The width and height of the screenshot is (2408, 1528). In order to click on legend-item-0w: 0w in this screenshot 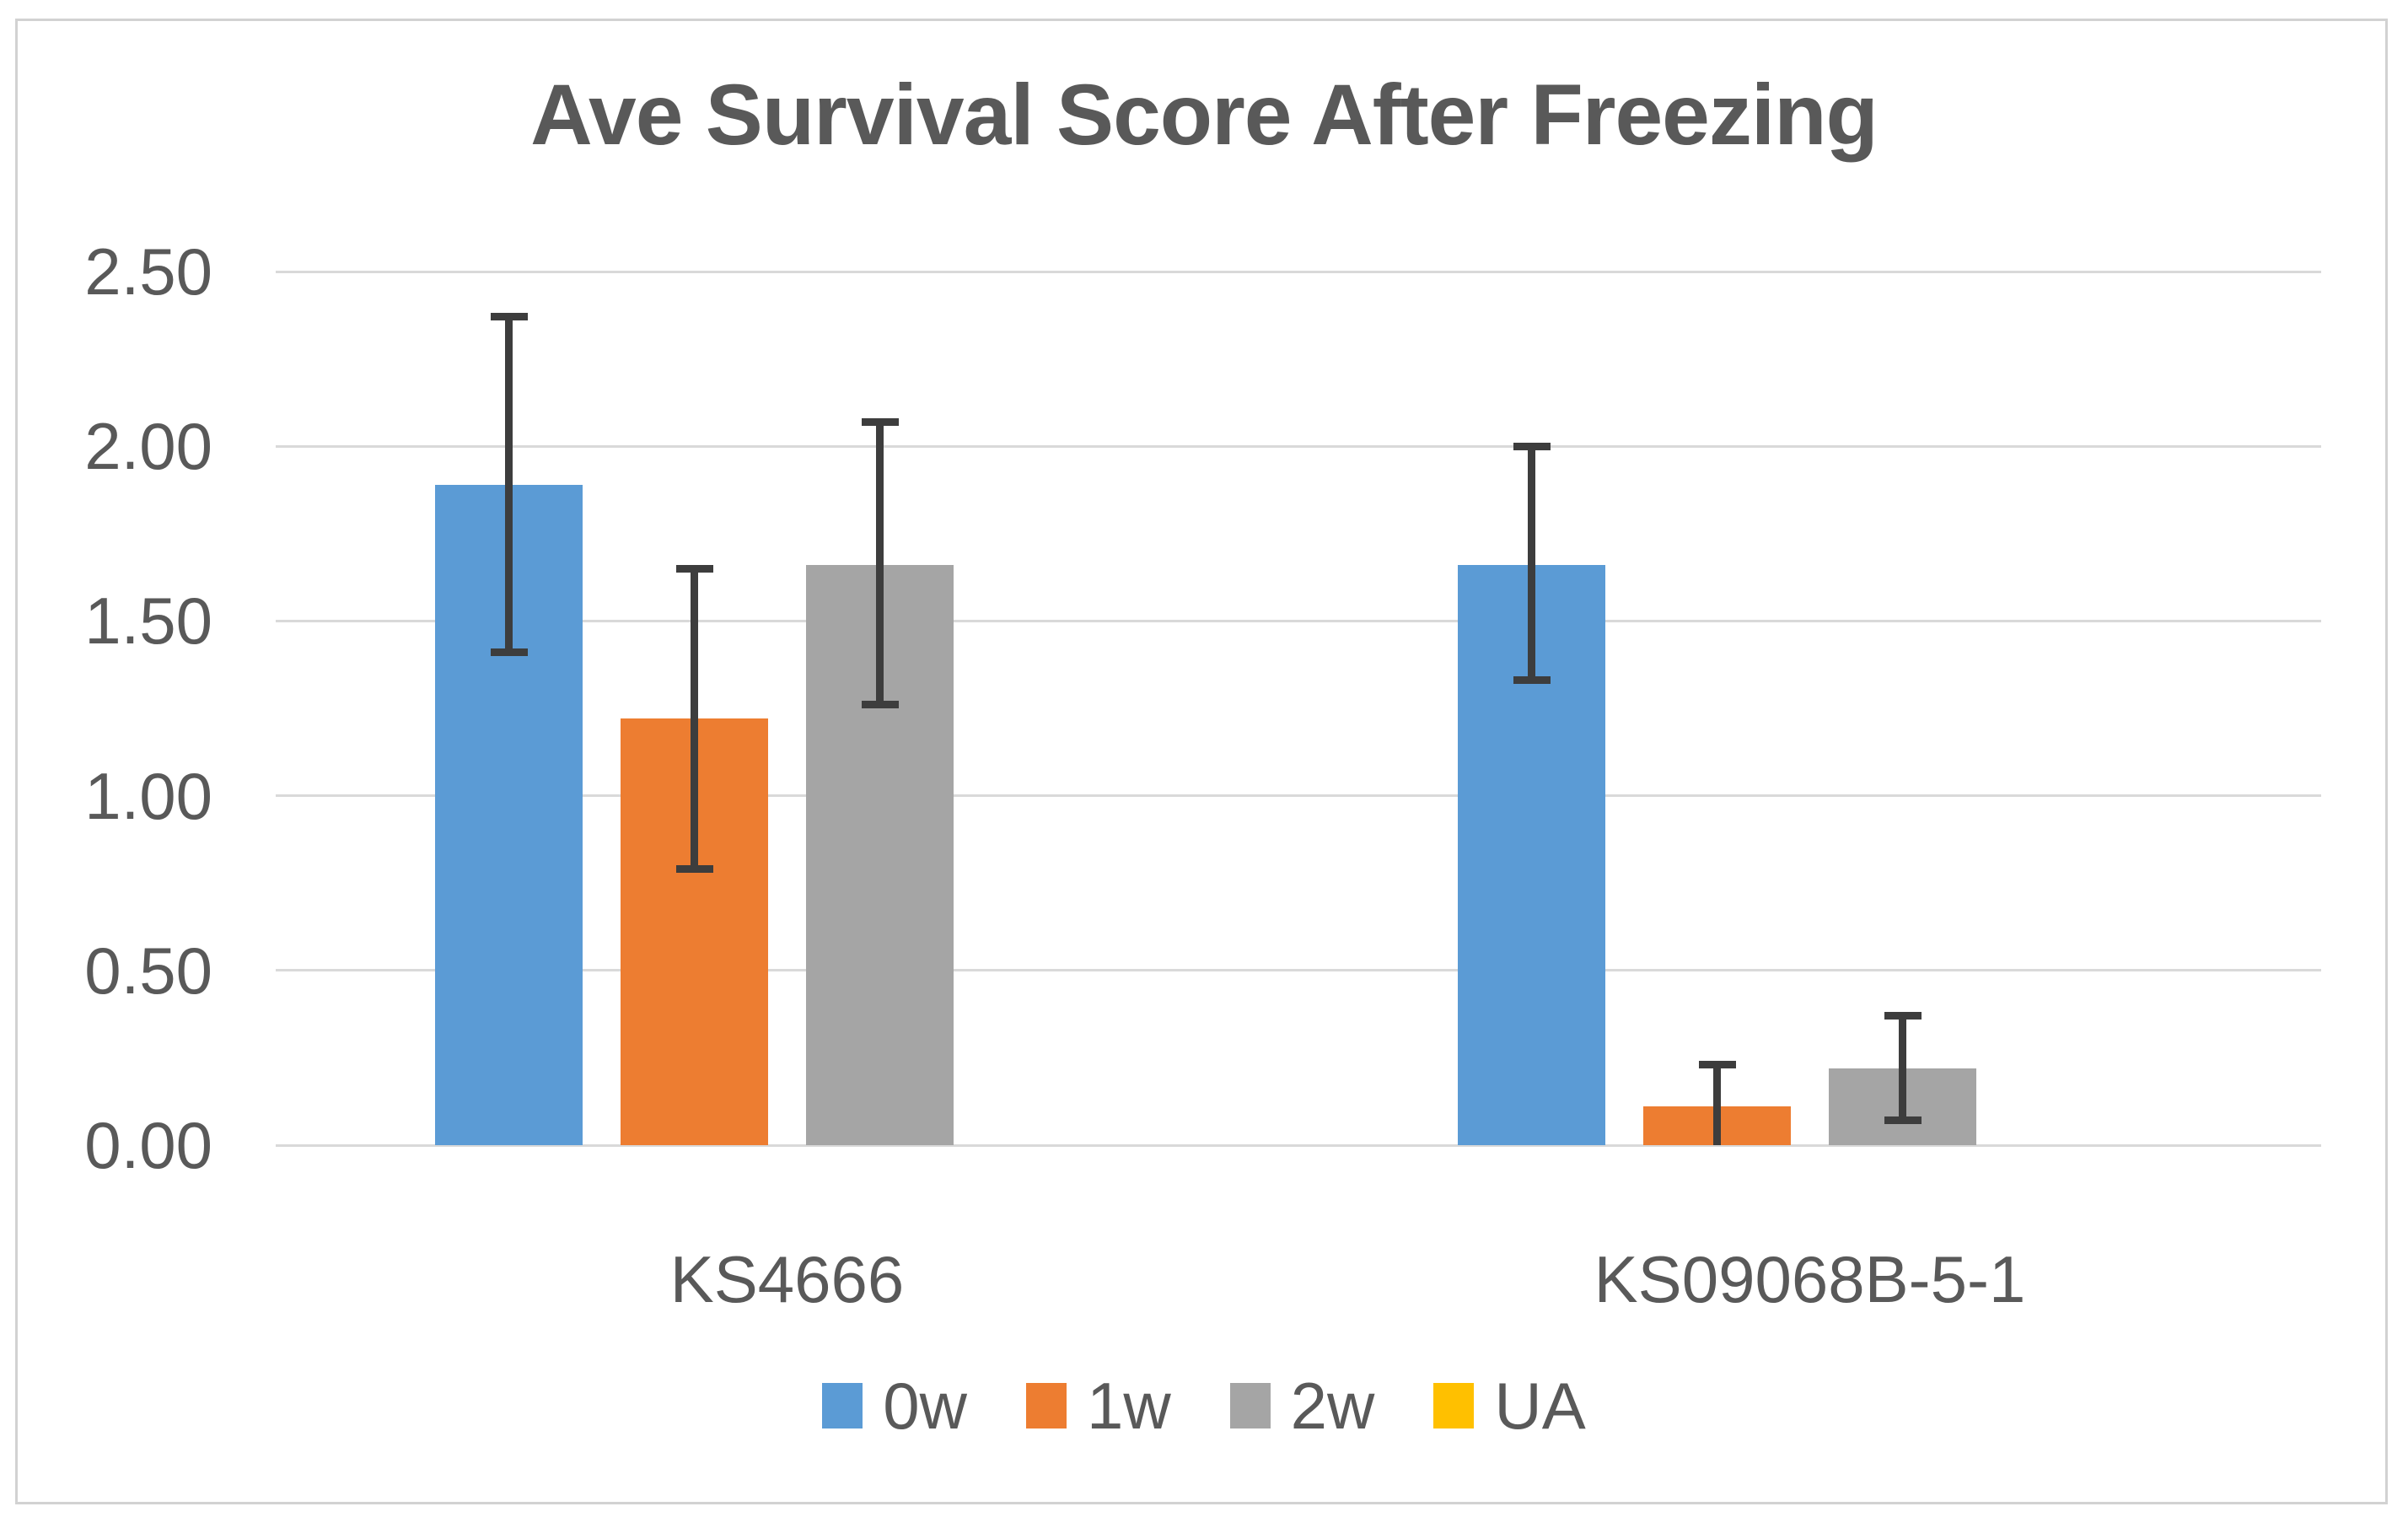, I will do `click(895, 1406)`.